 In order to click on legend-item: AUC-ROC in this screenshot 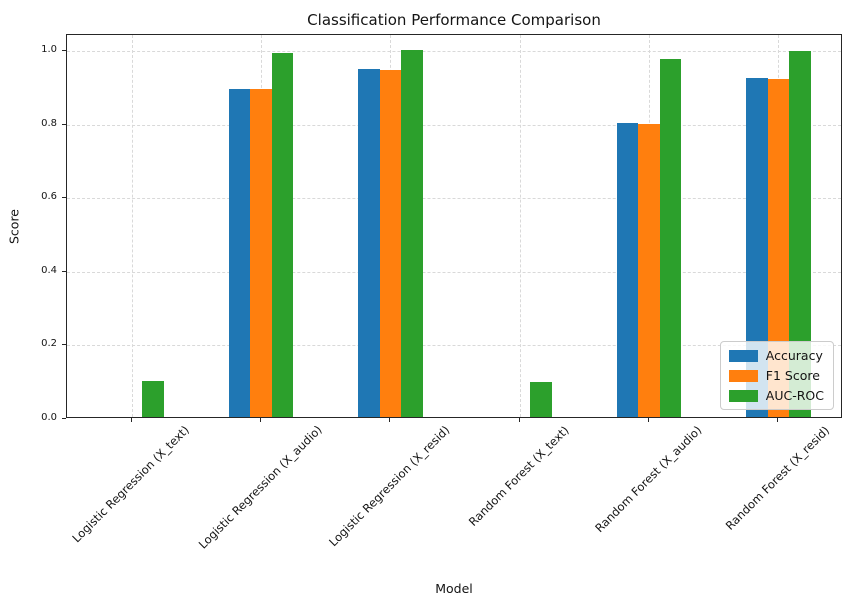, I will do `click(776, 395)`.